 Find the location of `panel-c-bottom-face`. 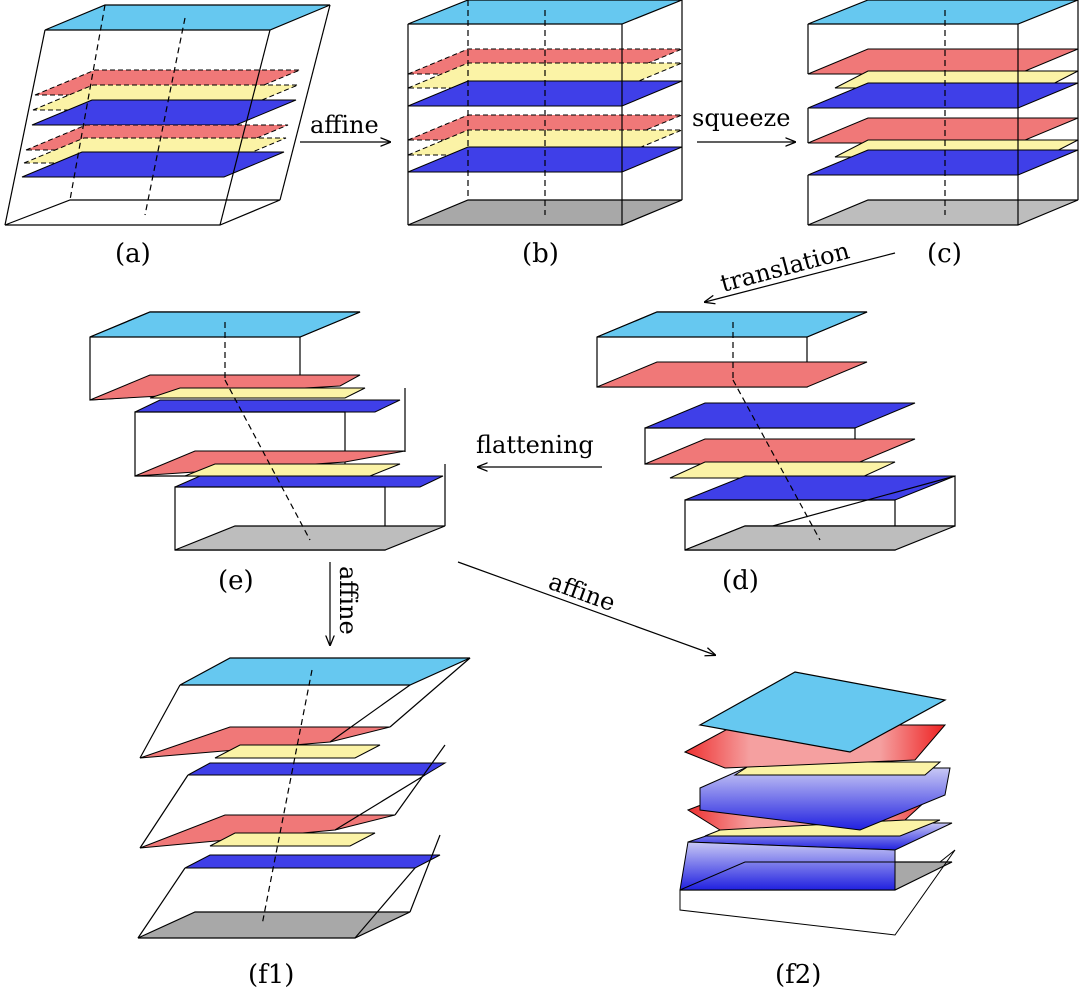

panel-c-bottom-face is located at coordinates (943, 212).